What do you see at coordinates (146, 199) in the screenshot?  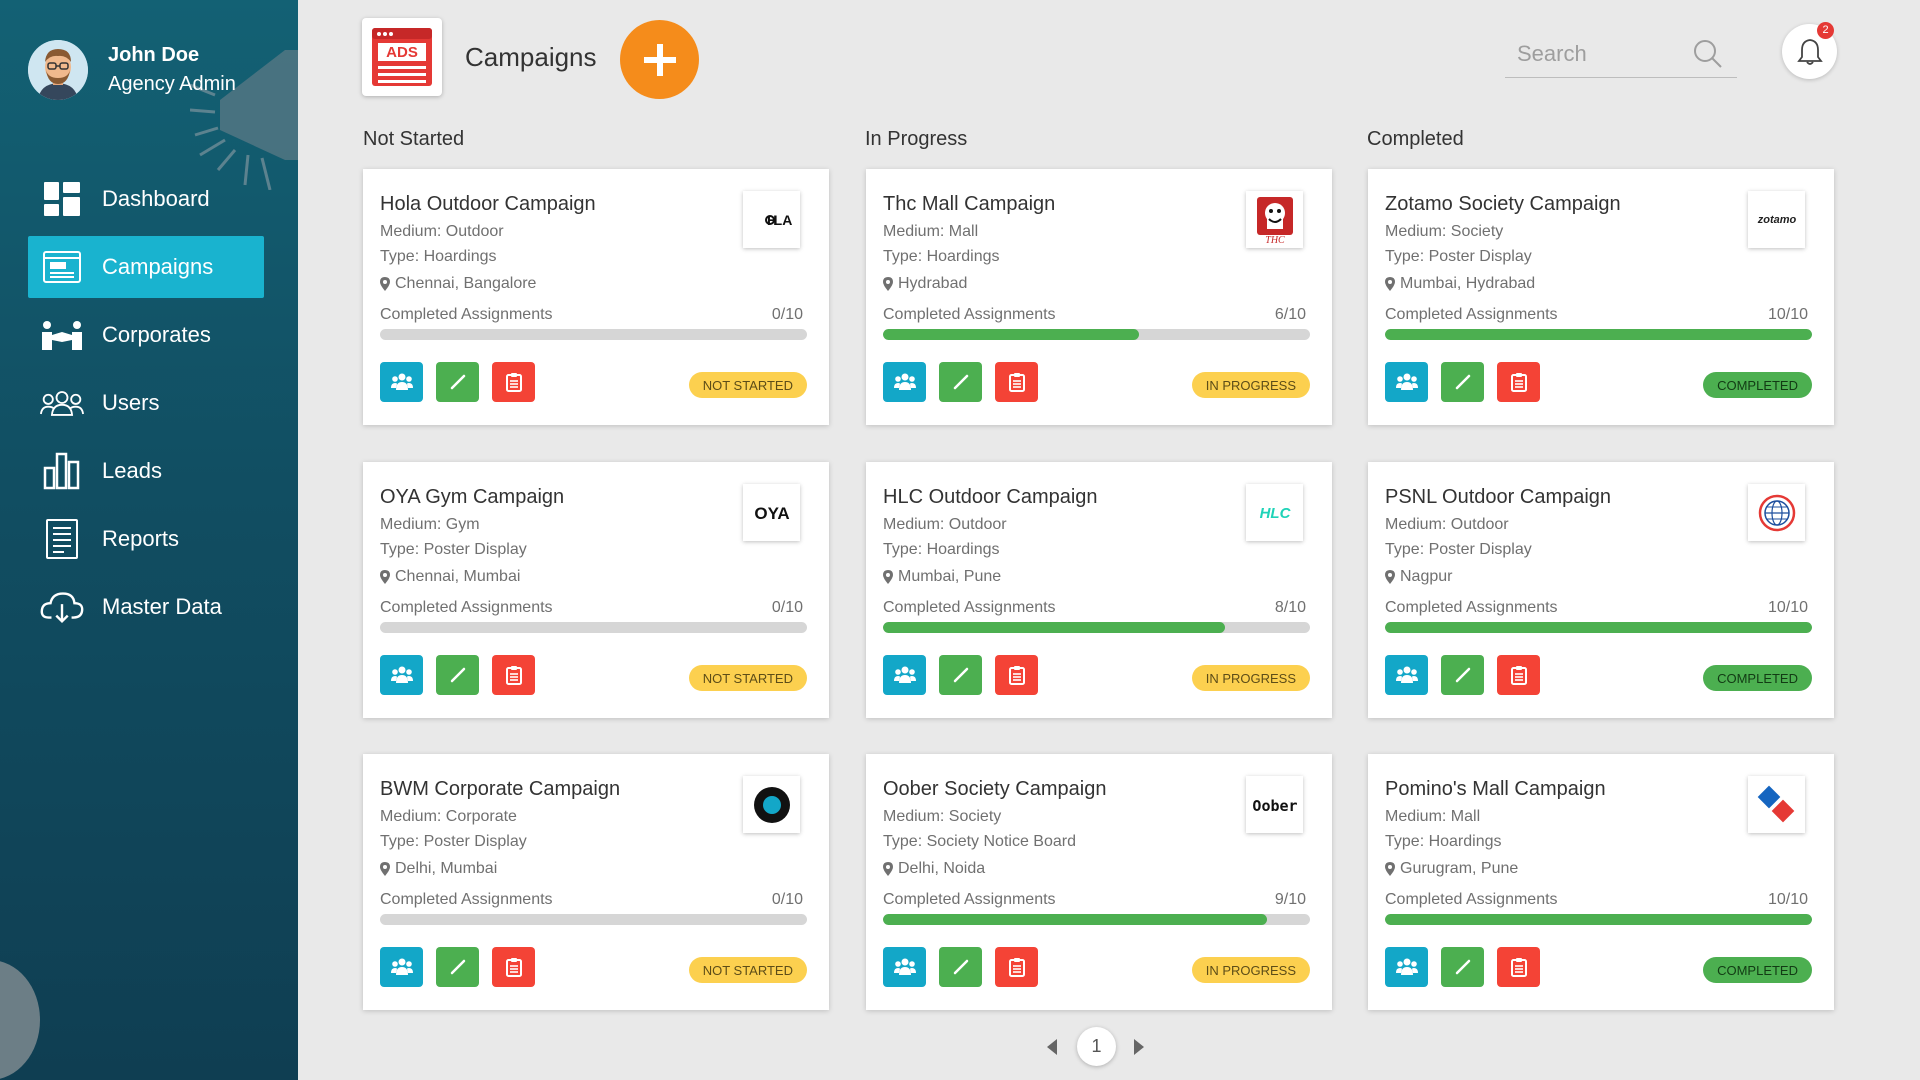 I see `sidebar-item-dashboard: Dashboard` at bounding box center [146, 199].